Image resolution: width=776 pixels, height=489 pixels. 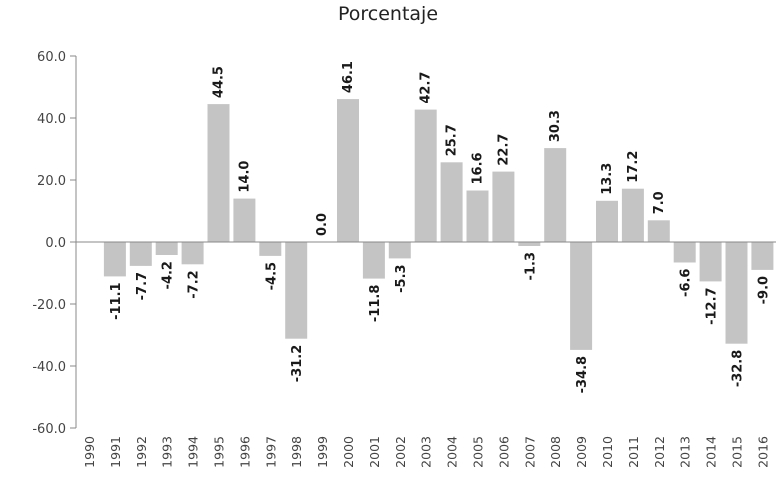 What do you see at coordinates (142, 286) in the screenshot?
I see `data-label-1992: -7.7` at bounding box center [142, 286].